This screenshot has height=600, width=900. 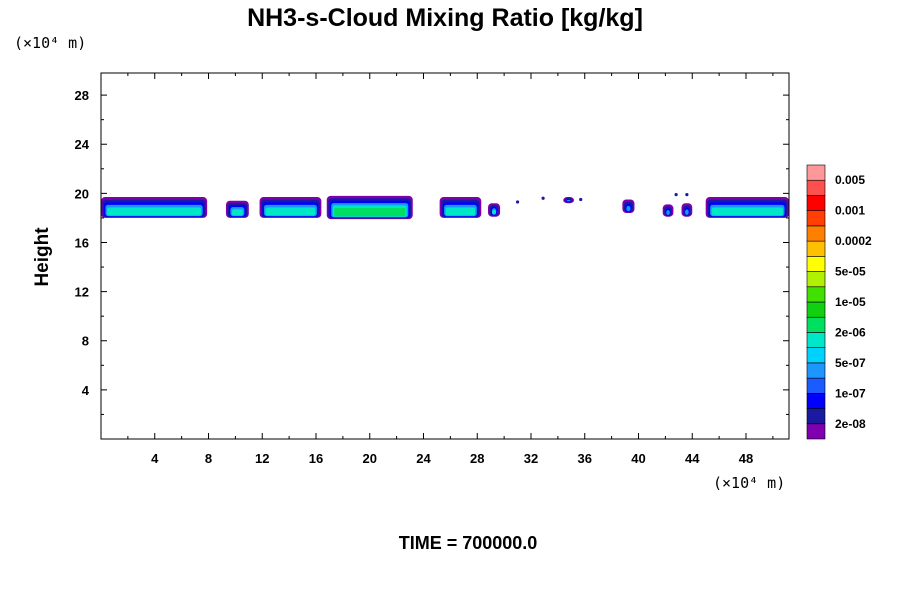 What do you see at coordinates (423, 458) in the screenshot?
I see `x-tick-label: 24` at bounding box center [423, 458].